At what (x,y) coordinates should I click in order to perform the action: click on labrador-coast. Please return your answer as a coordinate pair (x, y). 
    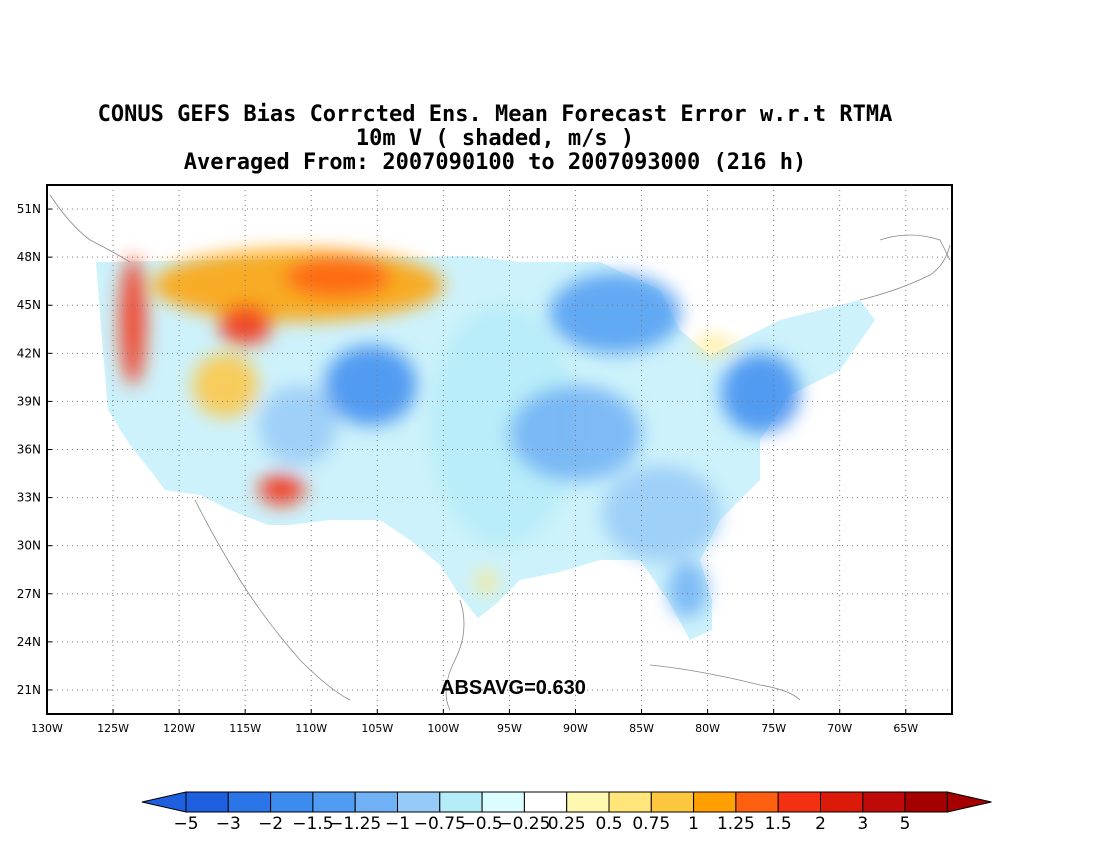
    Looking at the image, I should click on (915, 247).